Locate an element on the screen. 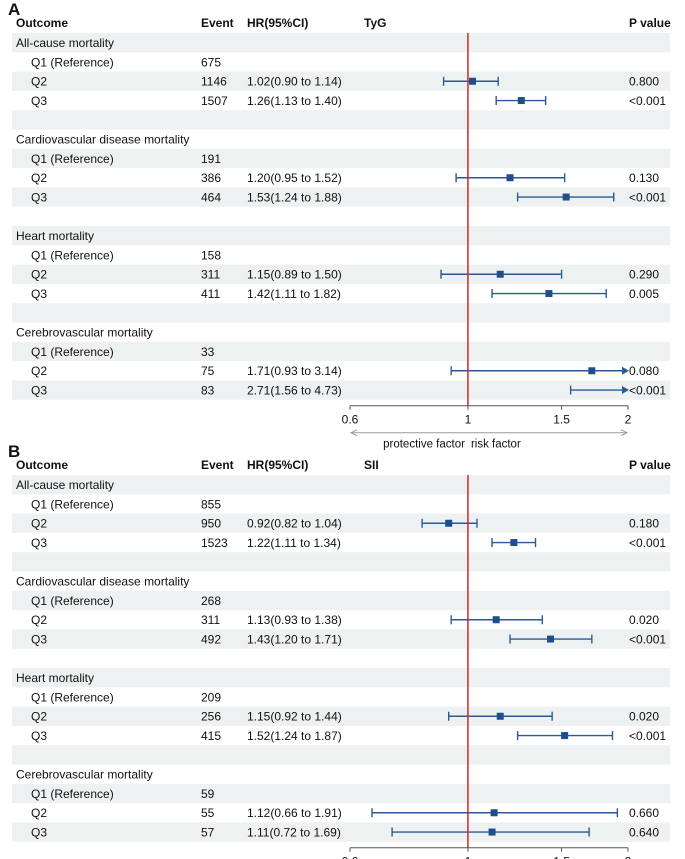  group-title: Cerebrovascular mortality is located at coordinates (84, 774).